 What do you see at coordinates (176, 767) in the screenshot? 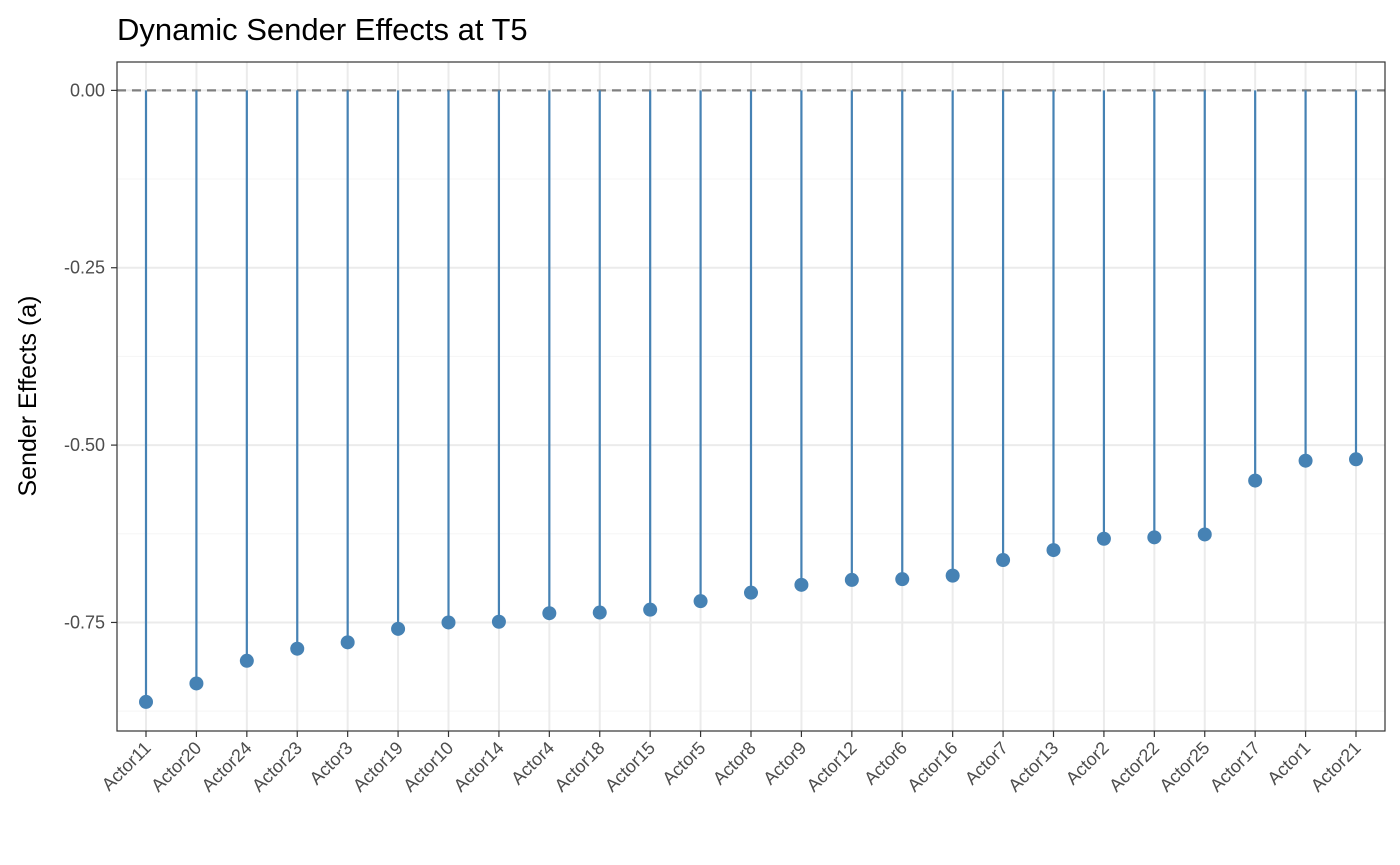
I see `x-tick-label: Actor20` at bounding box center [176, 767].